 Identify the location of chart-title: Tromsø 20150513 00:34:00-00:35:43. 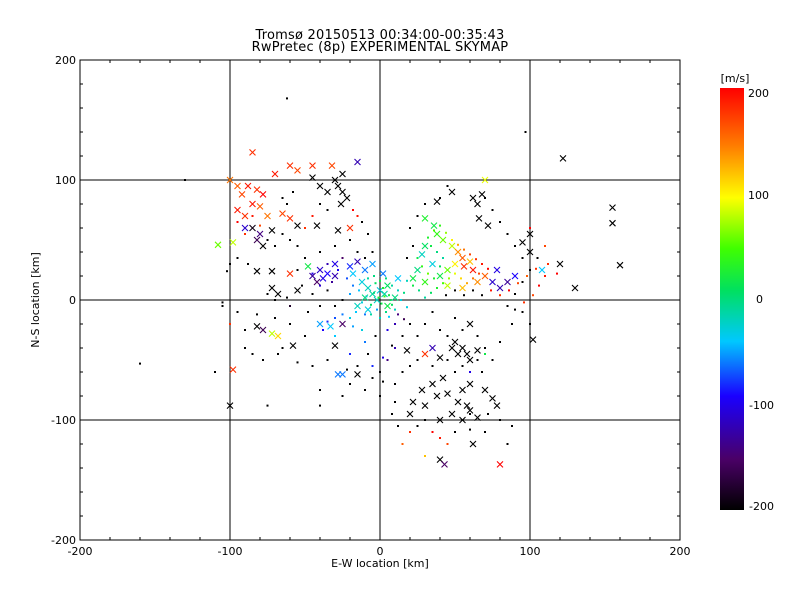
(380, 35).